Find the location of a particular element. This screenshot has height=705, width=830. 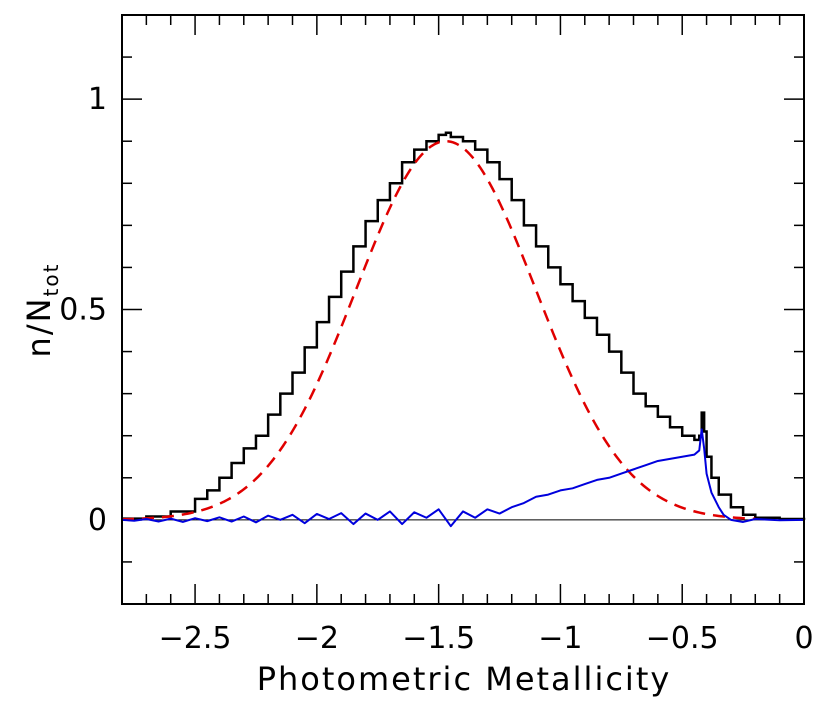

y-tick-label: 0.5 is located at coordinates (83, 310).